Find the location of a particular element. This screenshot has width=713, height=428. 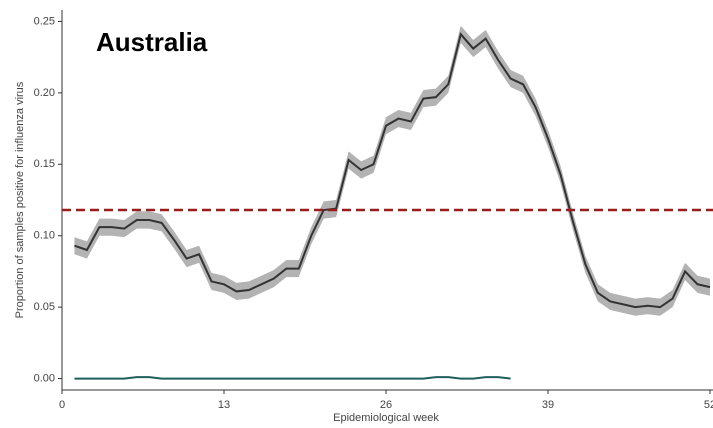

y-tick-label: 0.05 is located at coordinates (44, 307).